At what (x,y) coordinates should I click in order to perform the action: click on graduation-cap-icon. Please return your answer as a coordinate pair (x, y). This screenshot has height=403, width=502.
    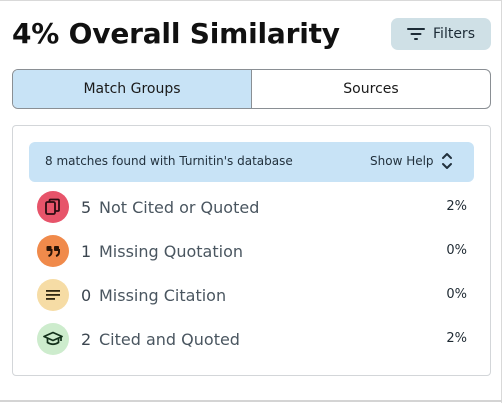
    Looking at the image, I should click on (53, 339).